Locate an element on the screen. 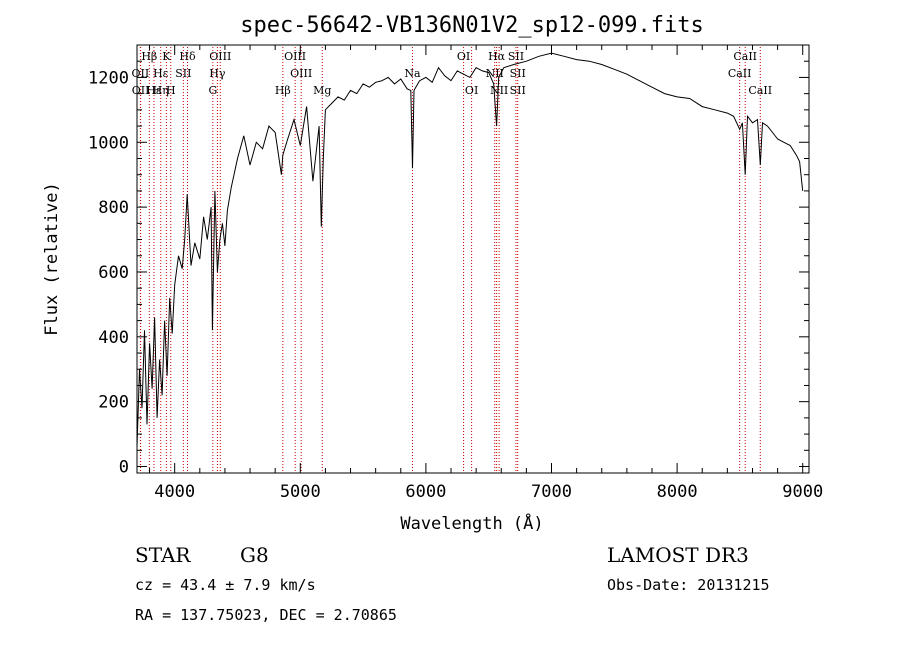  y-tick-label: 200 is located at coordinates (113, 403).